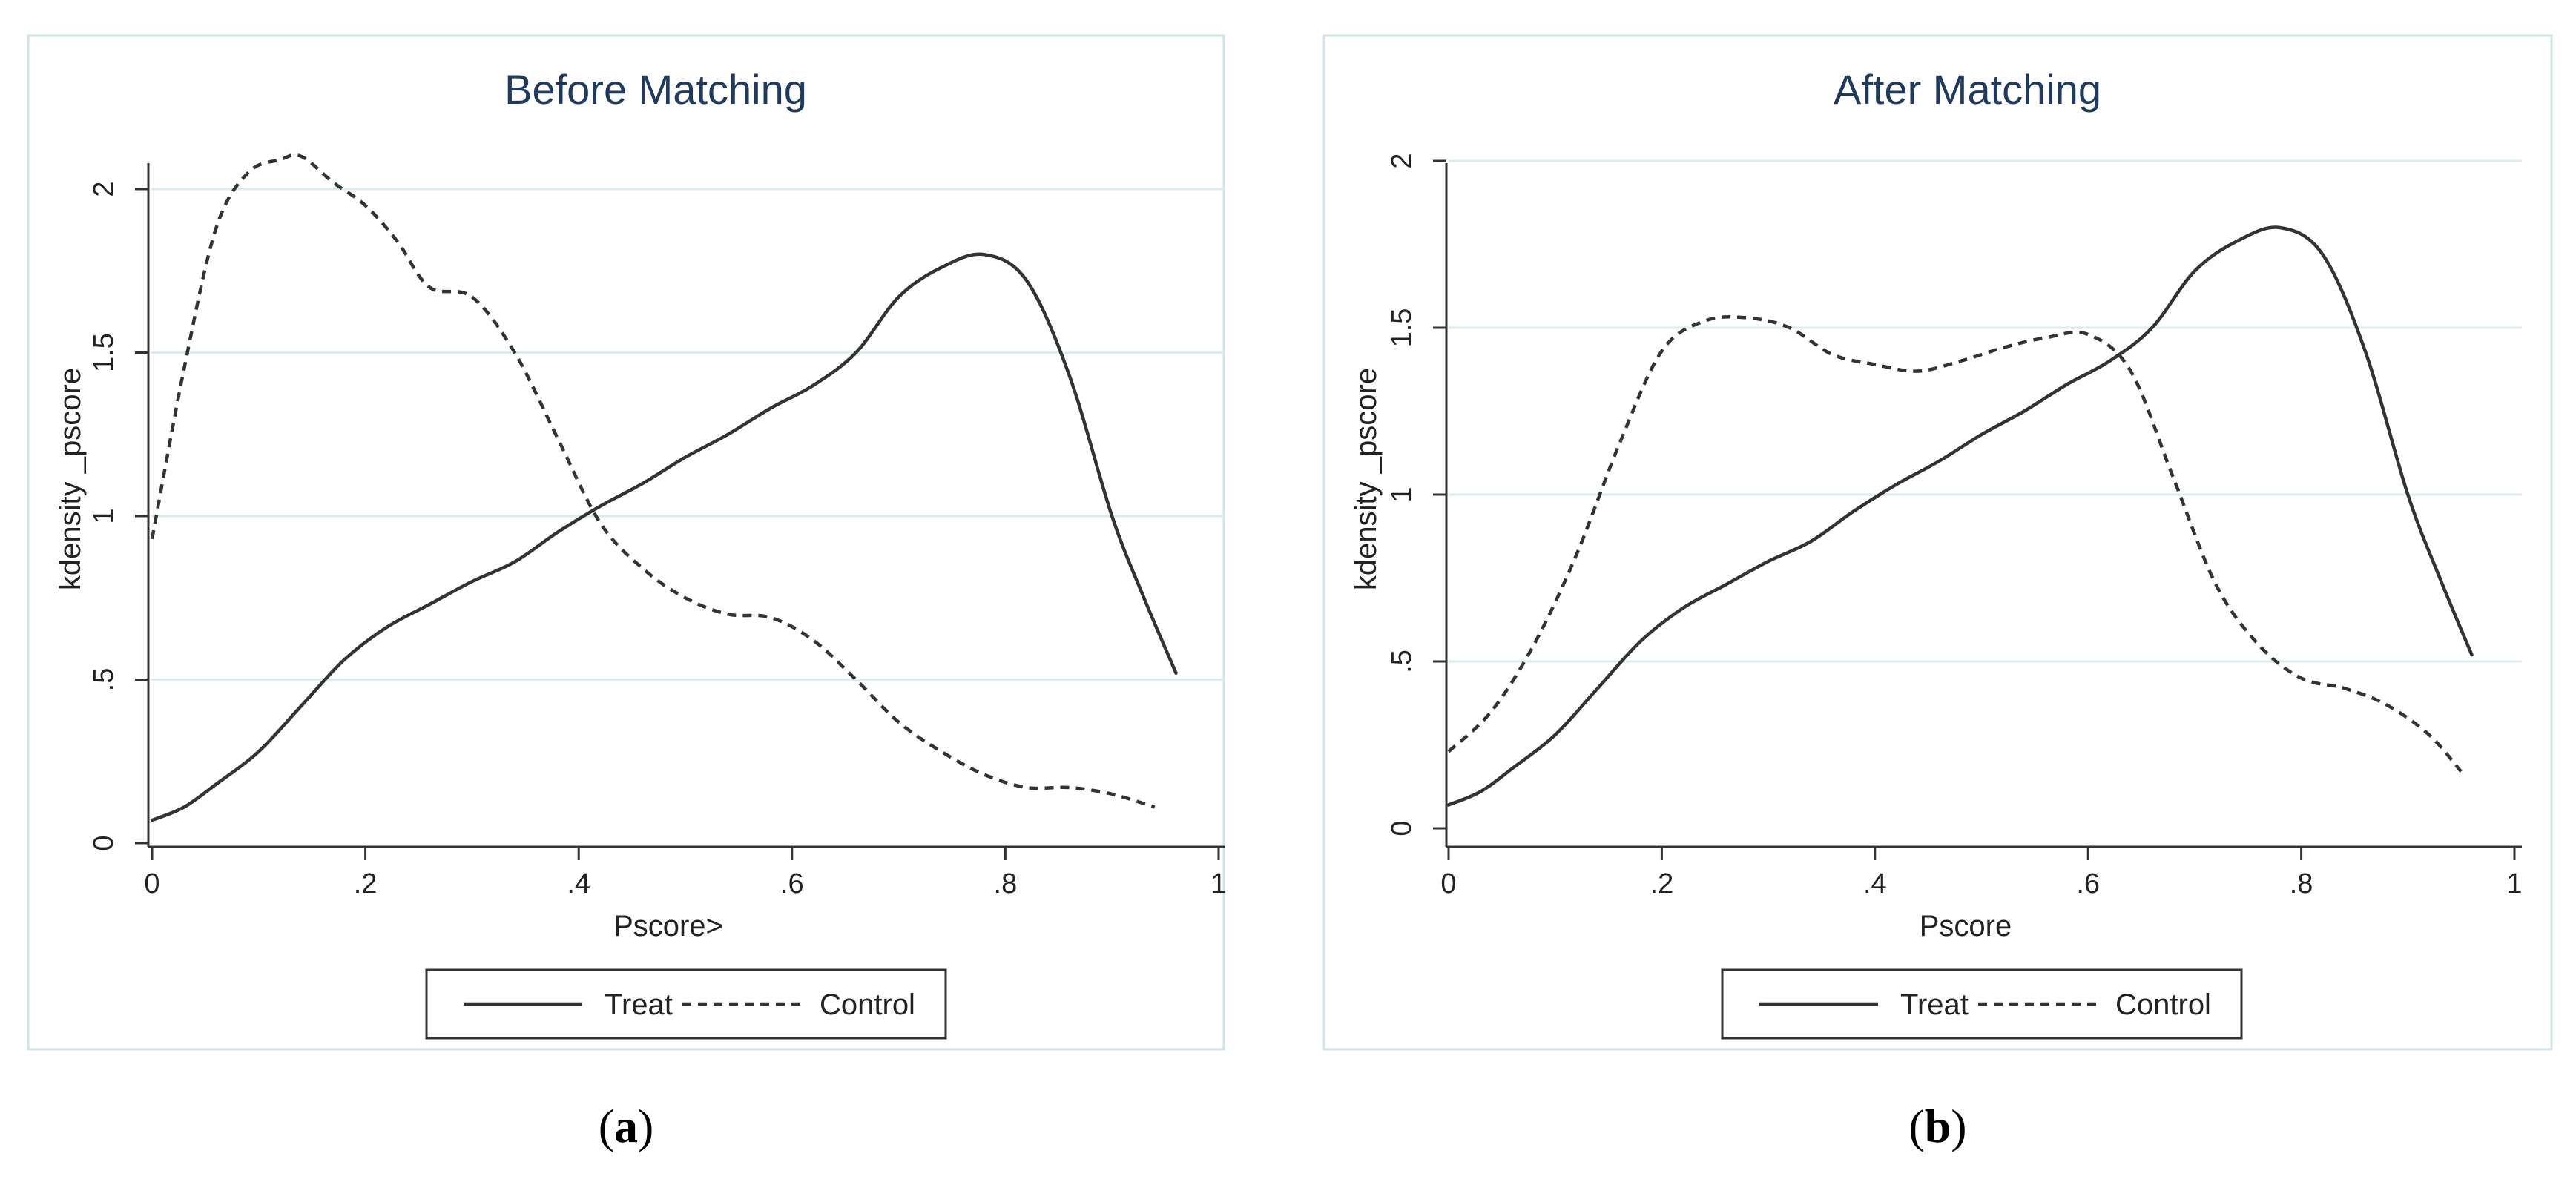  I want to click on chart-title: After Matching, so click(1968, 90).